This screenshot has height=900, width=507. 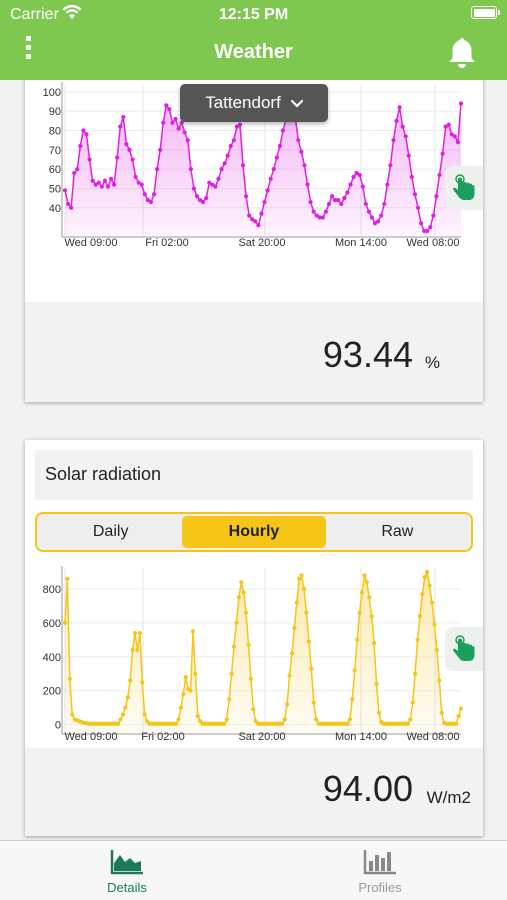 I want to click on x-tick-label: Sat 20:00, so click(x=261, y=737).